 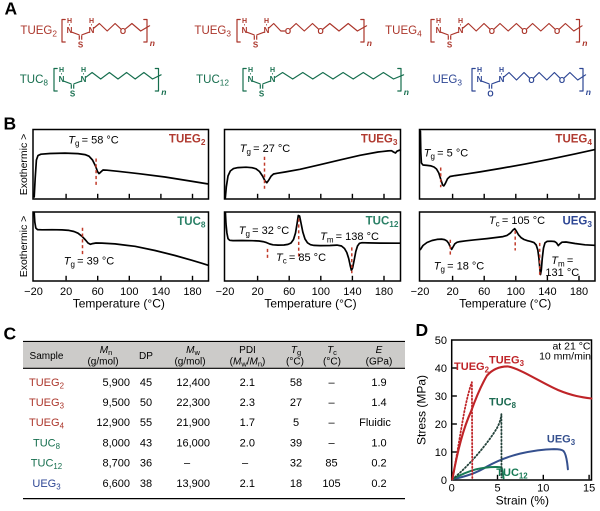 I want to click on svg-text: 58, so click(x=296, y=383).